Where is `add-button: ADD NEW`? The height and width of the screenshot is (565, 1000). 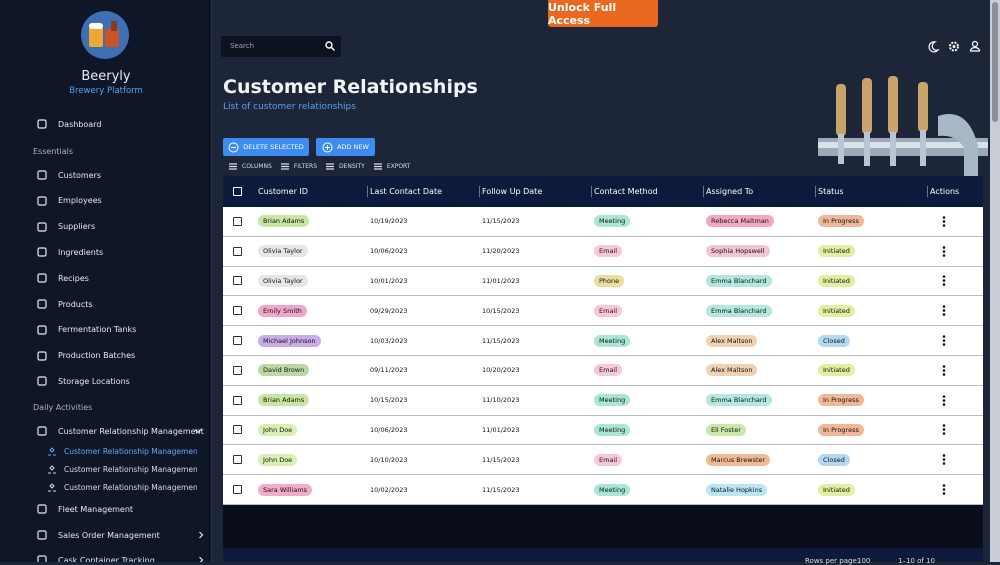 add-button: ADD NEW is located at coordinates (345, 147).